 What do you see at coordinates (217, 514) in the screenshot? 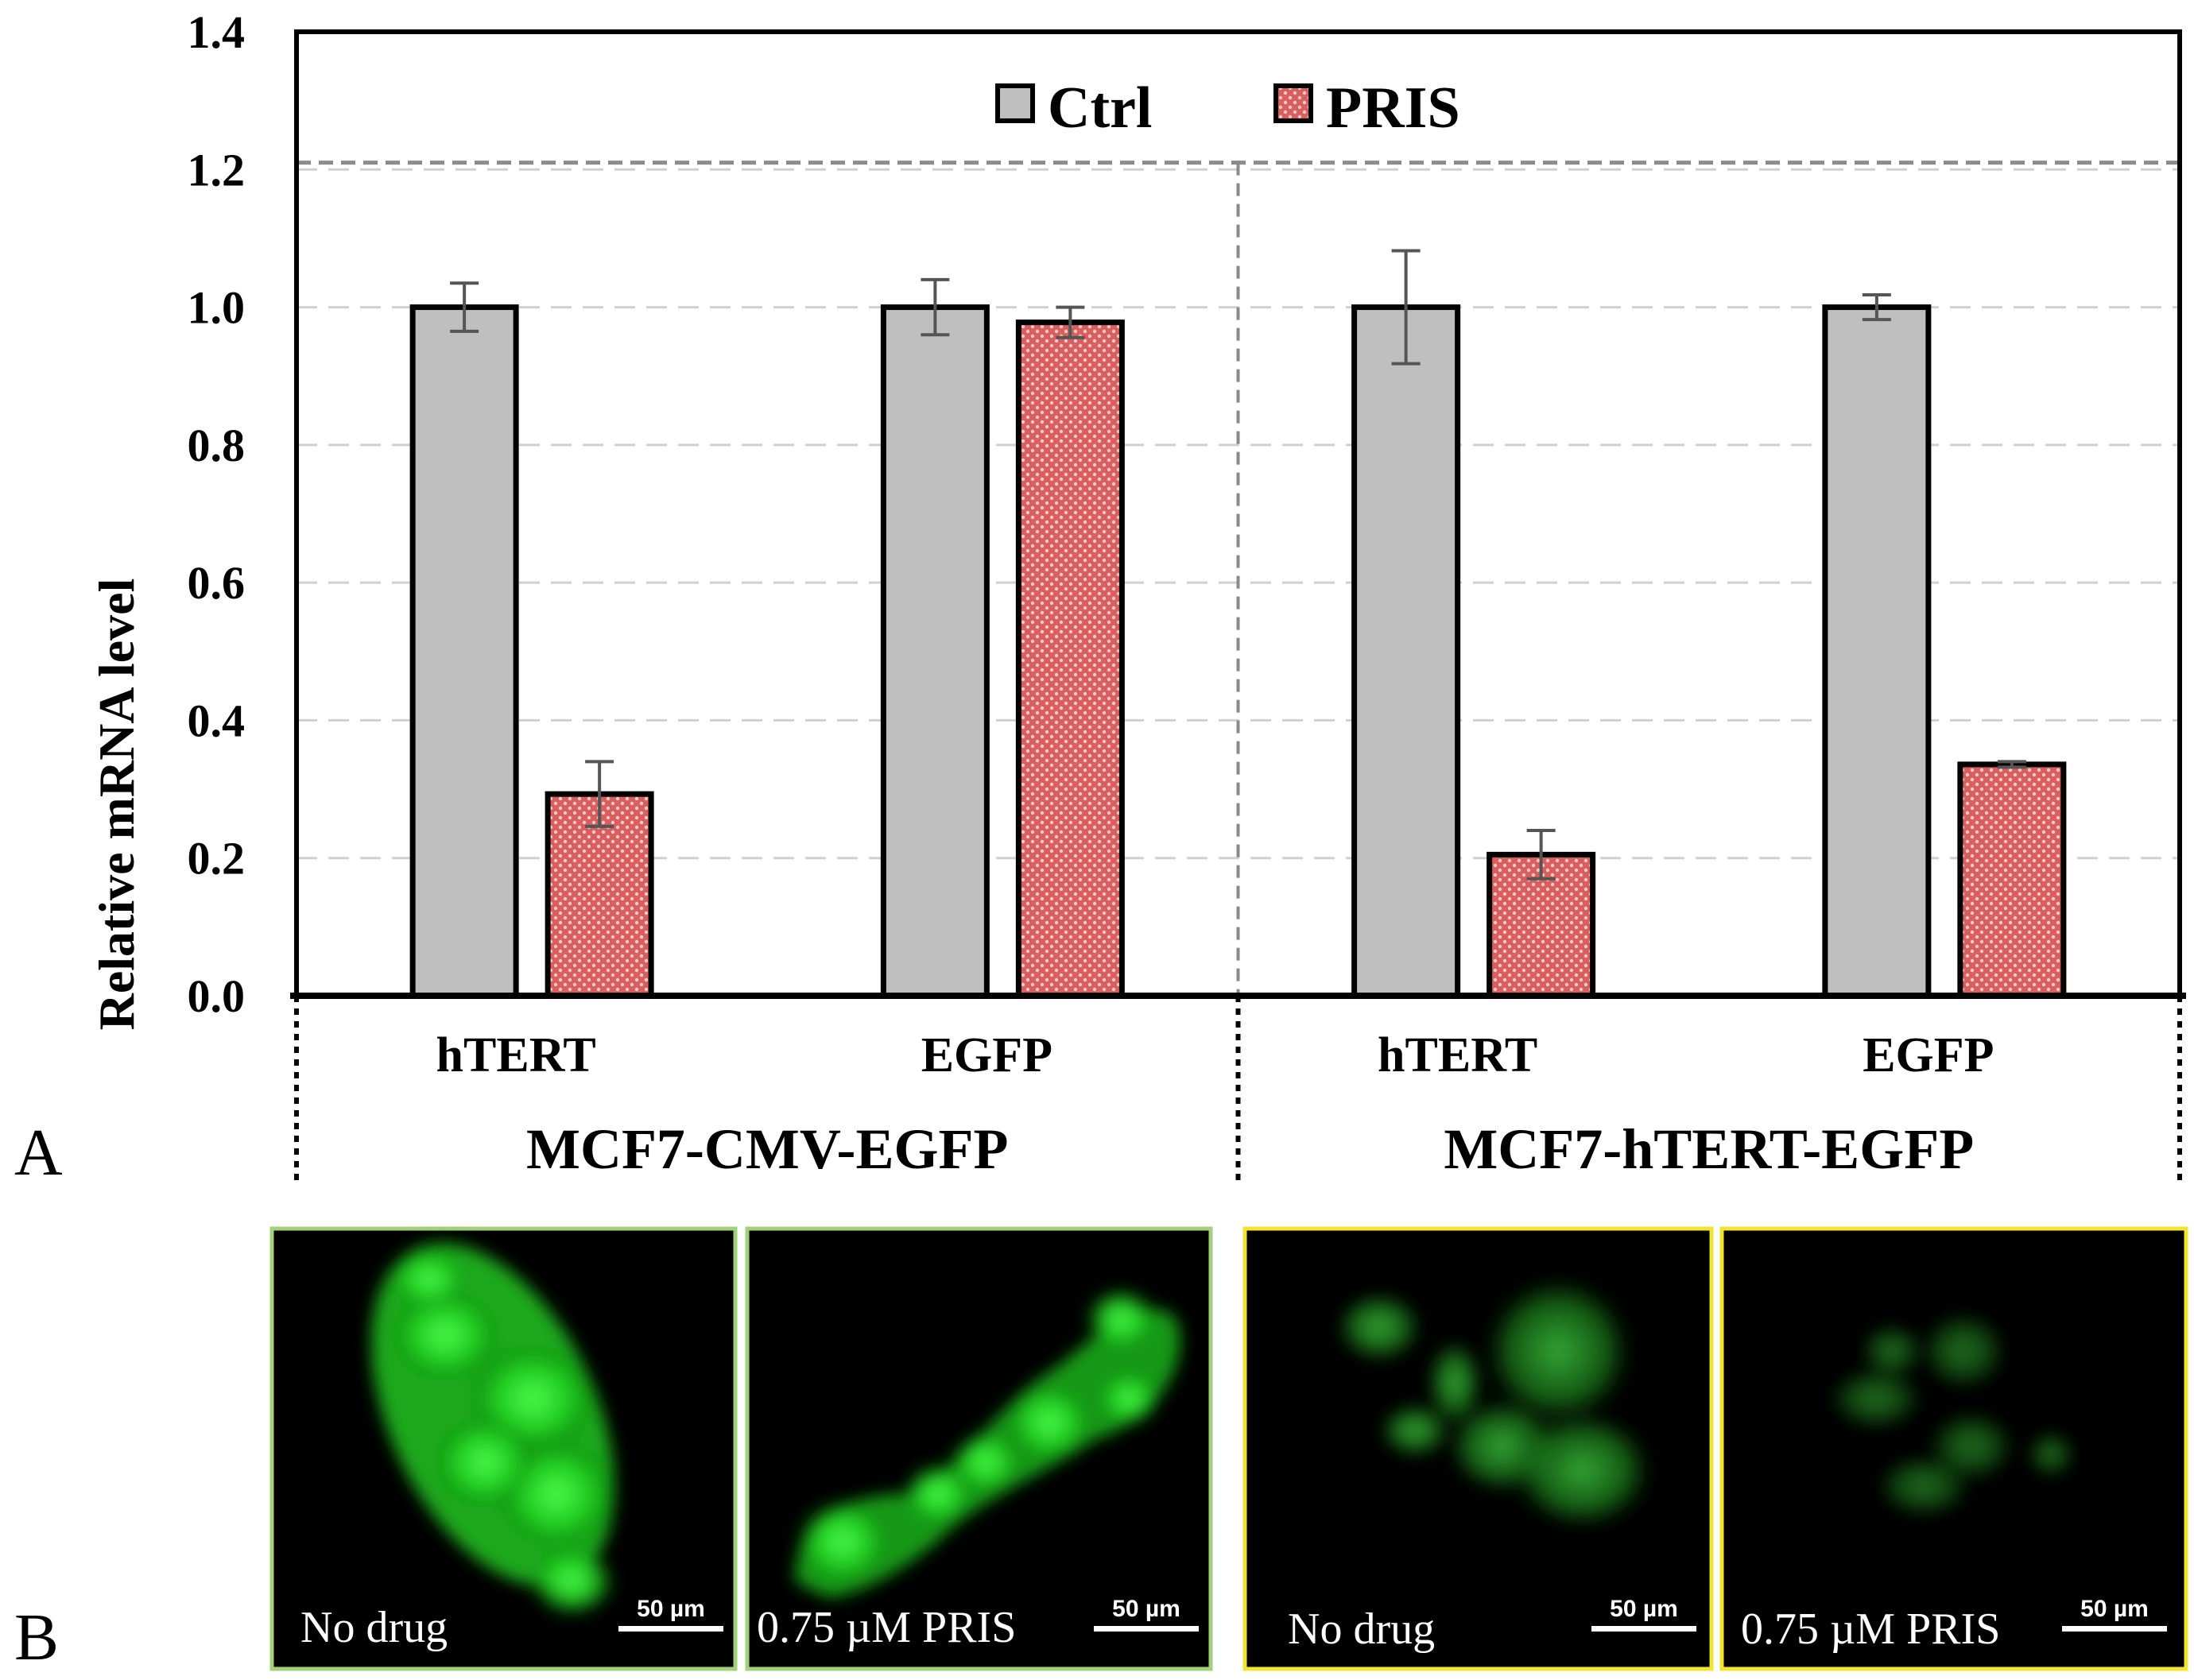
I see `y-tick-labels: 0.0 0.2 0.4 0.6 0.8 1.0 1.2 1.4` at bounding box center [217, 514].